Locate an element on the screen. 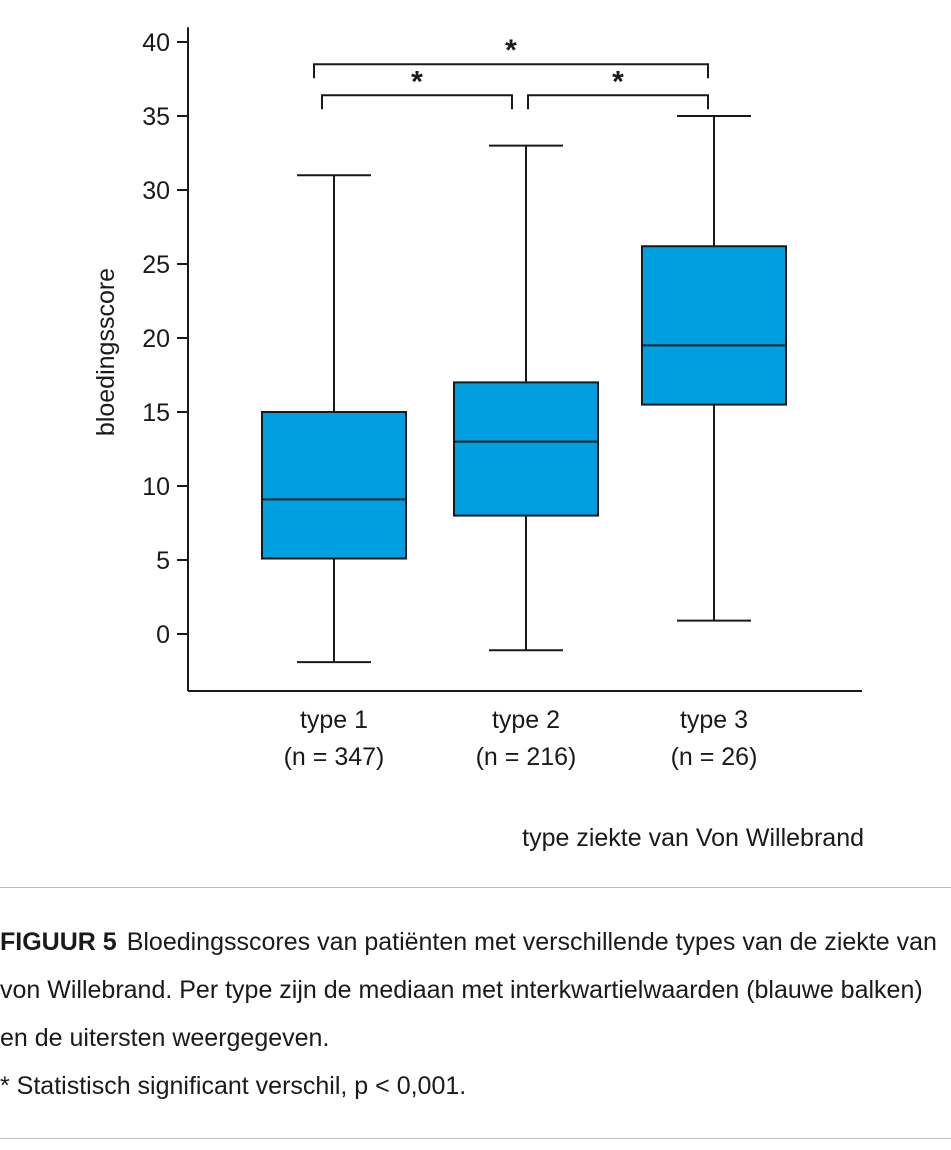 This screenshot has width=951, height=1150. x-axis-label: type ziekte van Von Willebrand is located at coordinates (693, 838).